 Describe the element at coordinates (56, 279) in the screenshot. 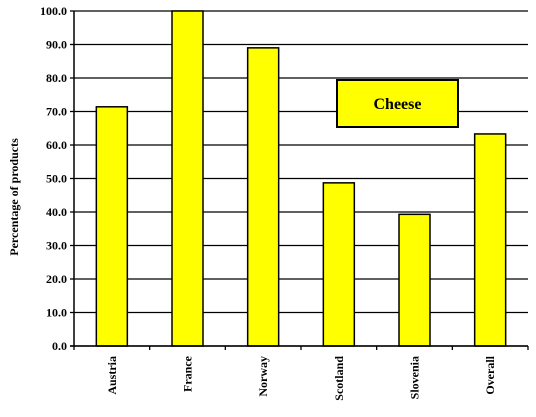

I see `y-tick-label: 20.0` at that location.